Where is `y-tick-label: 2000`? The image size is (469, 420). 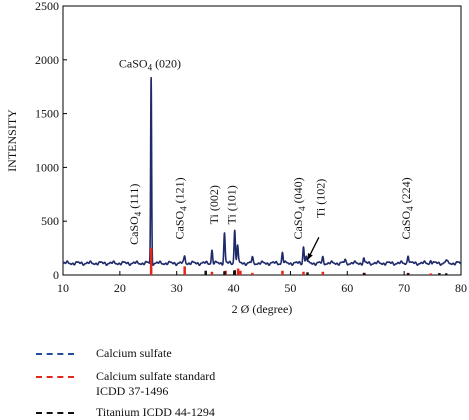
y-tick-label: 2000 is located at coordinates (47, 60).